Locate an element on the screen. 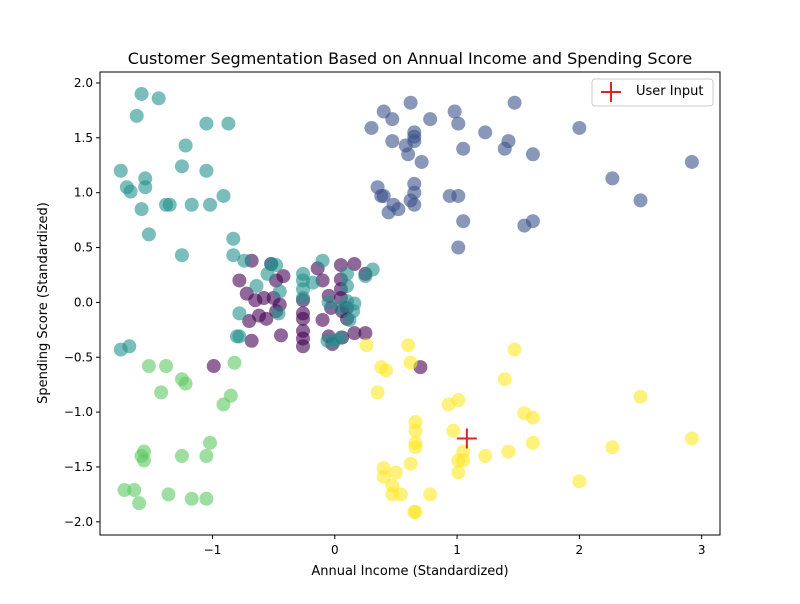  legend-plus-marker is located at coordinates (611, 92).